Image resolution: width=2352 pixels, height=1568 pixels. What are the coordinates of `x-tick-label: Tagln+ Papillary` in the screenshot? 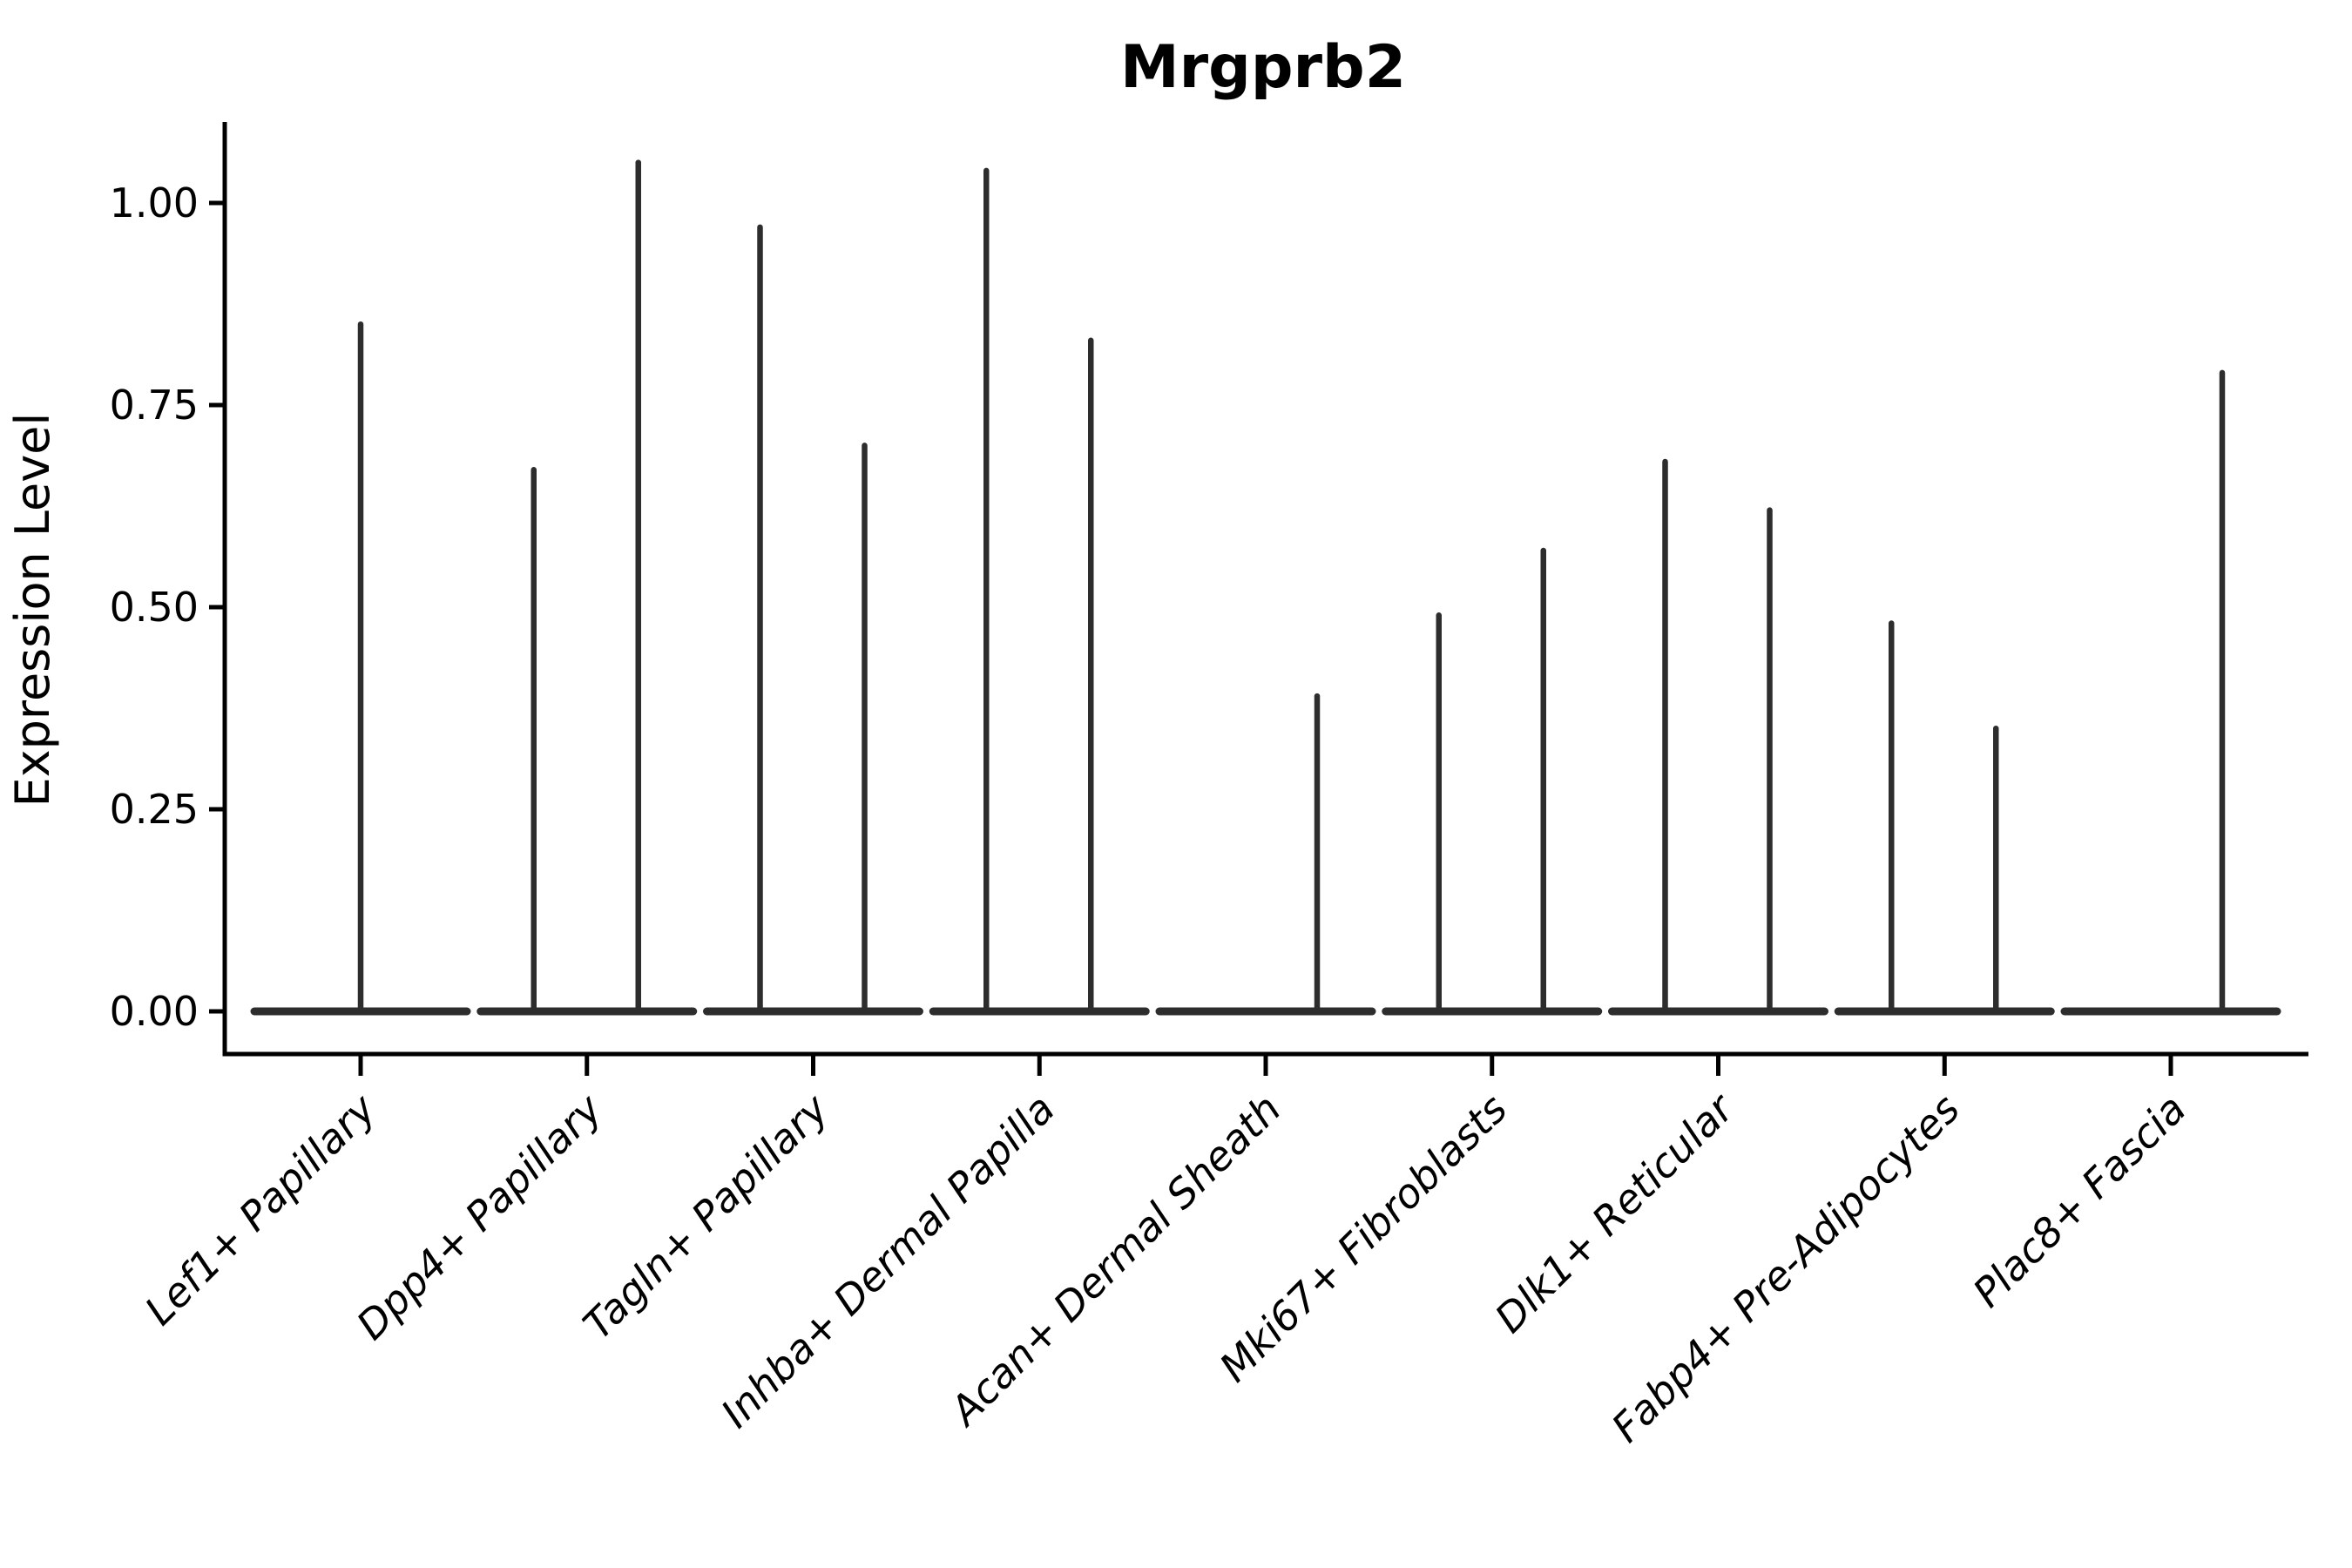 It's located at (706, 1216).